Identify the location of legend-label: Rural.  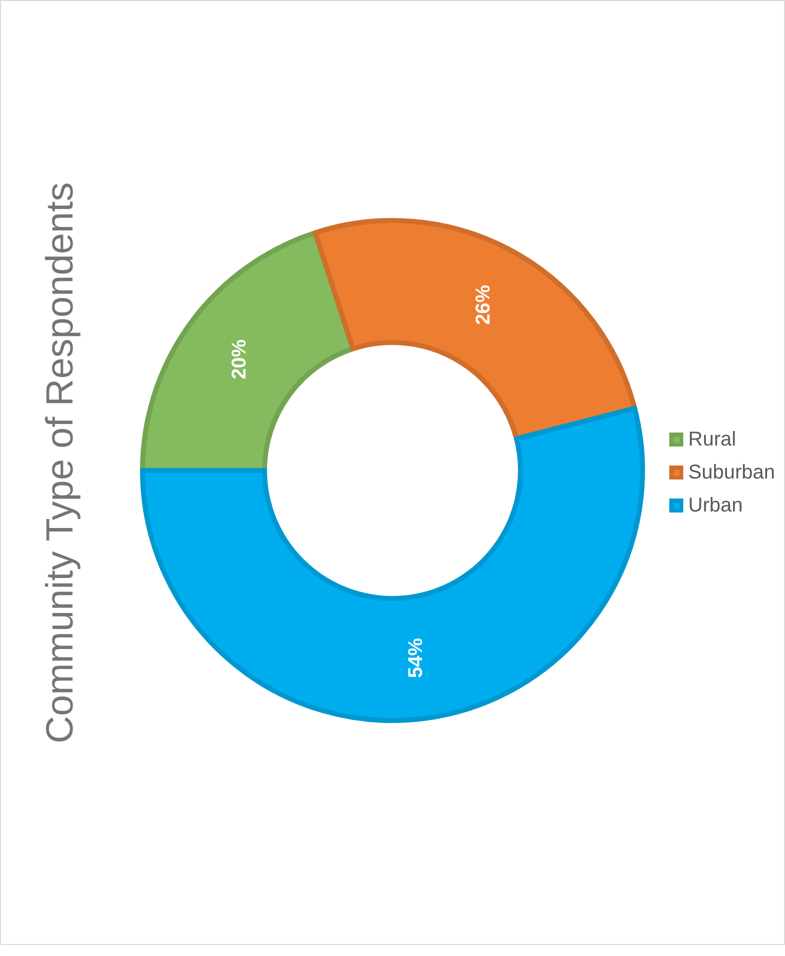
(712, 439).